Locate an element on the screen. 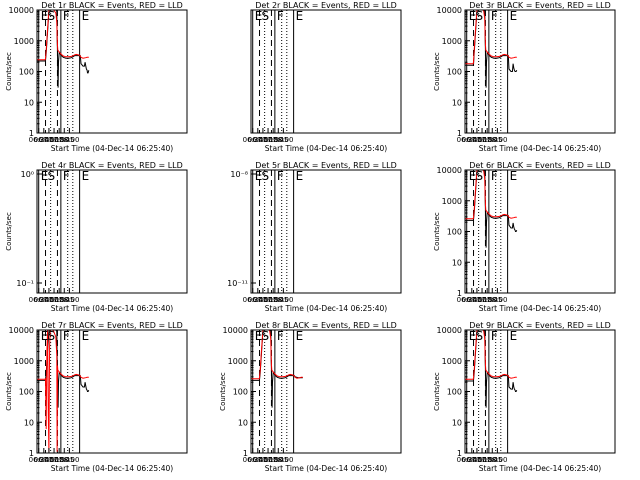  y-tick-label: 10⁻⁸ is located at coordinates (239, 174).